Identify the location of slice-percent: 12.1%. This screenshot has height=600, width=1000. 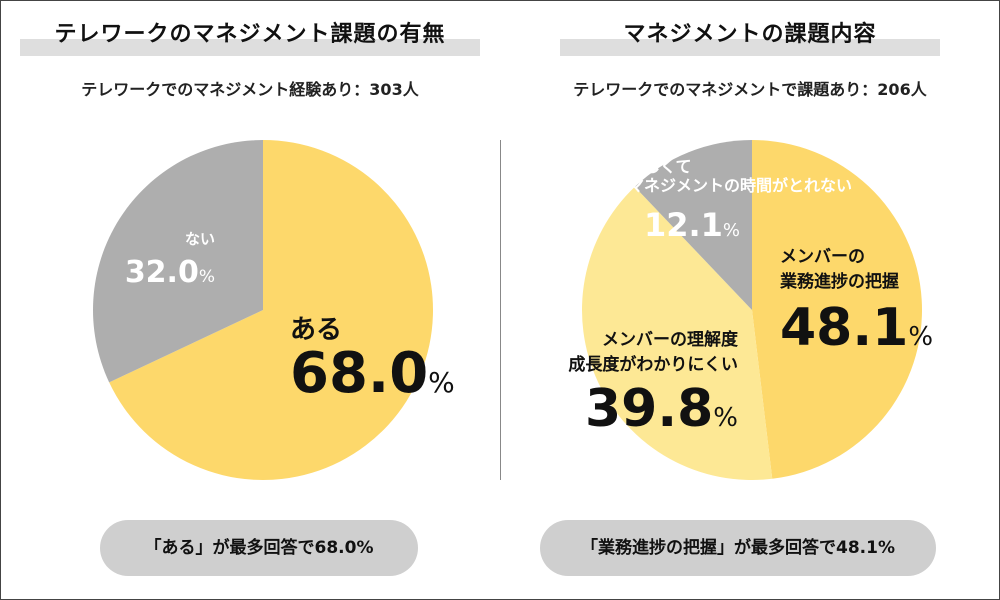
(692, 225).